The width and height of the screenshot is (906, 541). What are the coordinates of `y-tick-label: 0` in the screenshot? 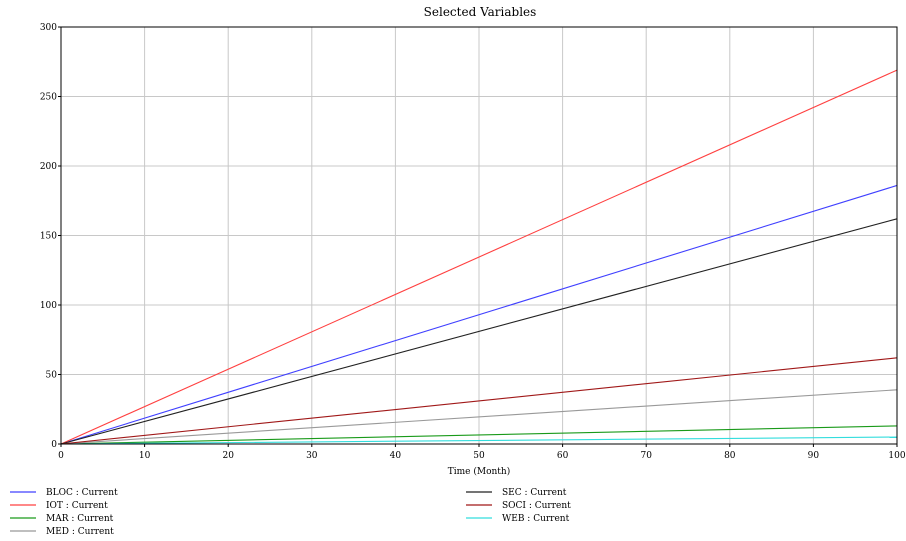 It's located at (54, 445).